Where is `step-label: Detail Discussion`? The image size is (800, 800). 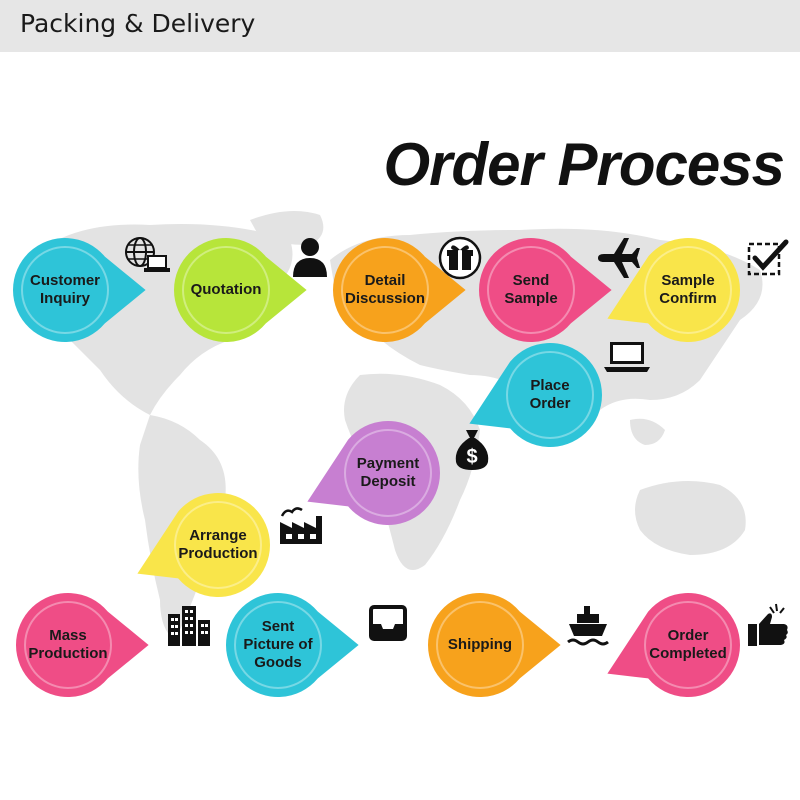 step-label: Detail Discussion is located at coordinates (385, 290).